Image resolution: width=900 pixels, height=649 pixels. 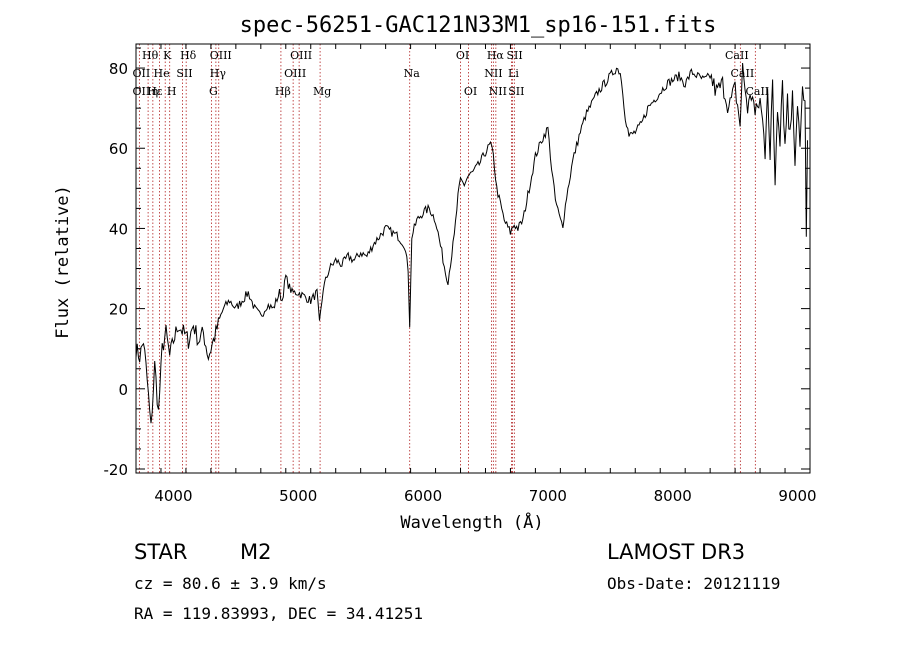 What do you see at coordinates (118, 310) in the screenshot?
I see `y-tick-label-20: 20` at bounding box center [118, 310].